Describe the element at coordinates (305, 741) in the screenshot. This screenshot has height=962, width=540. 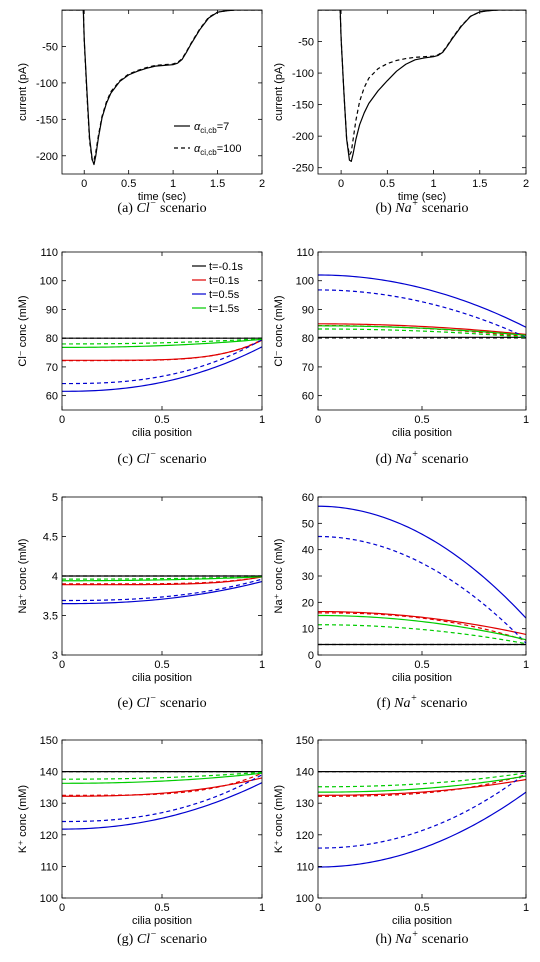
I see `y-tick-label: 150` at that location.